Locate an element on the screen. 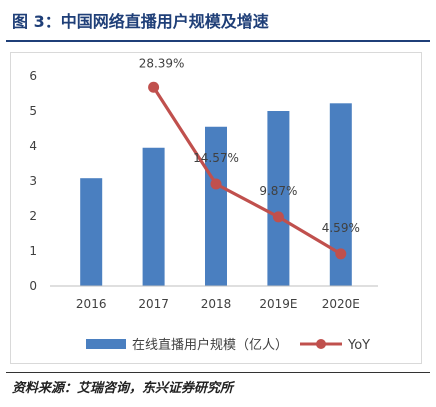  yoy-data-label: 9.87% is located at coordinates (278, 191).